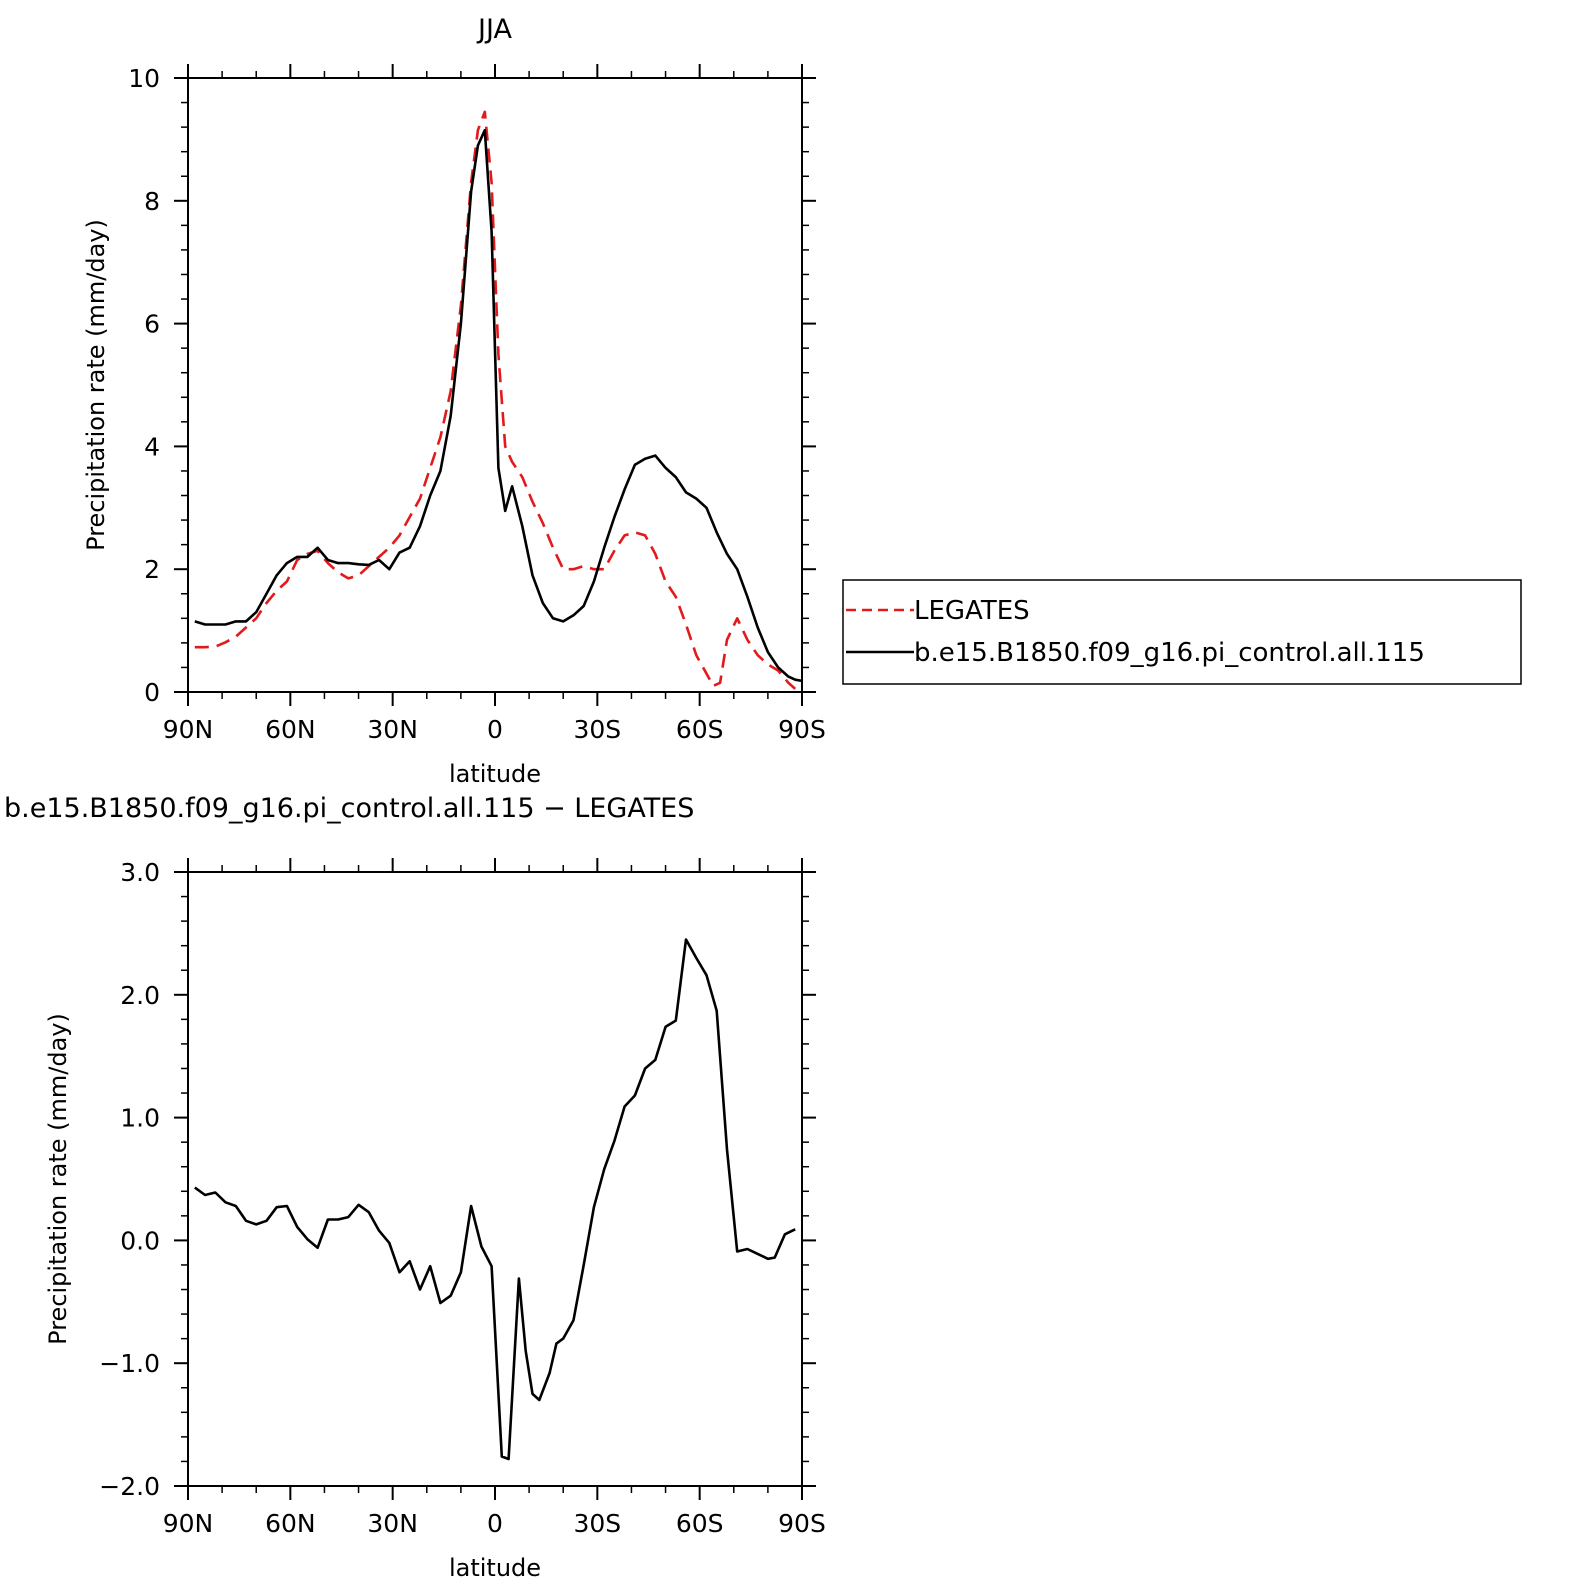 This screenshot has width=1585, height=1585. What do you see at coordinates (1169, 653) in the screenshot?
I see `legend-label-model: b.e15.B1850.f09_g16.pi_control.all.115` at bounding box center [1169, 653].